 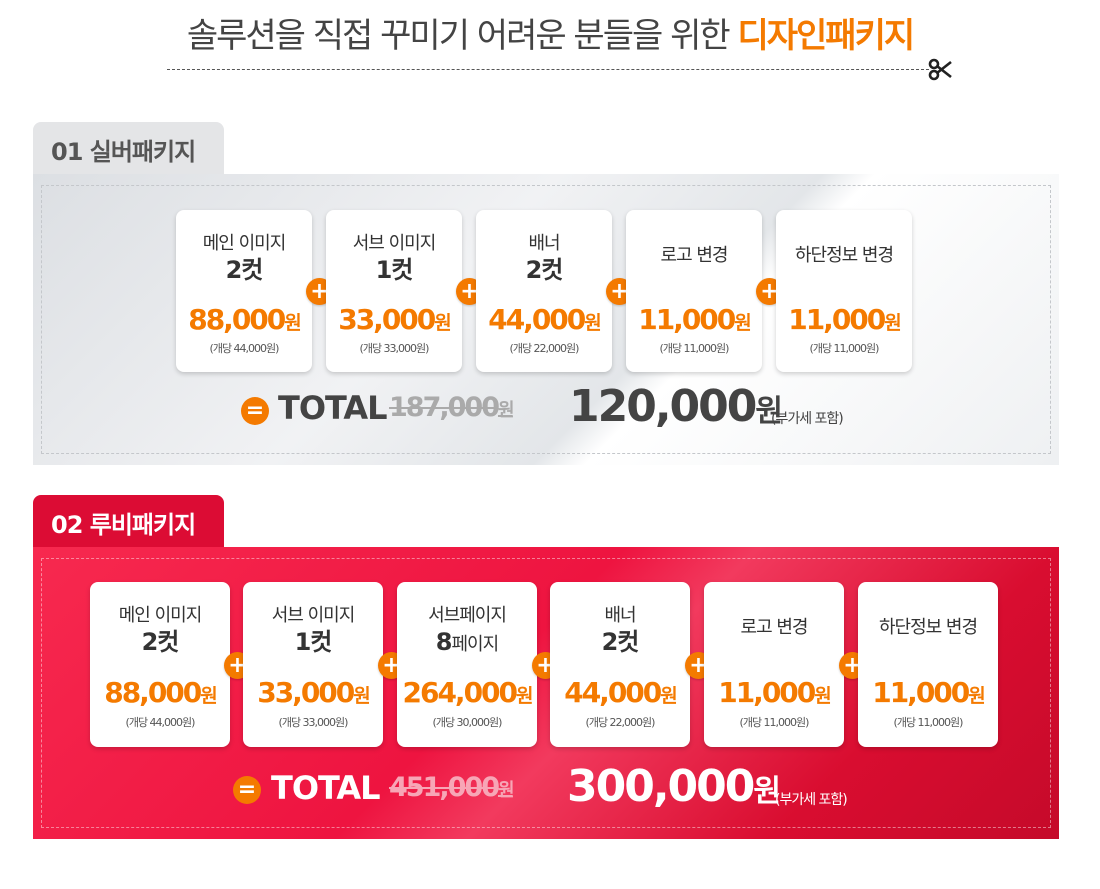 I want to click on tab-ruby-package: 02 루비패키지, so click(x=128, y=522).